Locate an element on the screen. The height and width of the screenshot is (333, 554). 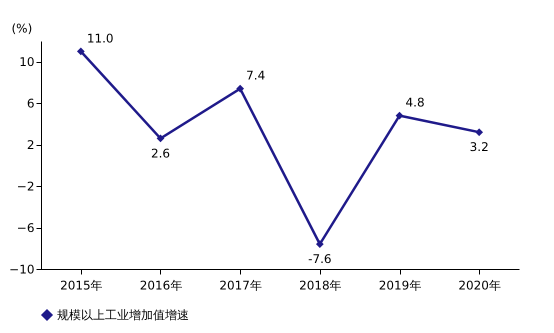
y-axis-title: (%) is located at coordinates (22, 29).